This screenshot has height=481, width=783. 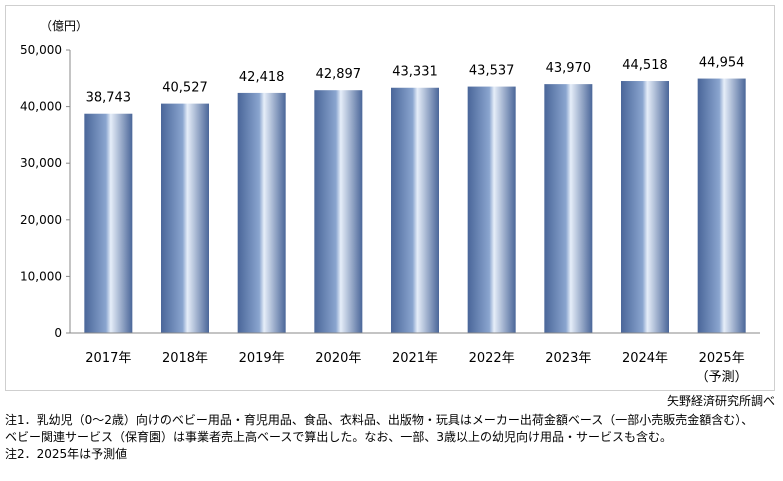 What do you see at coordinates (339, 74) in the screenshot?
I see `value-label: 42,897` at bounding box center [339, 74].